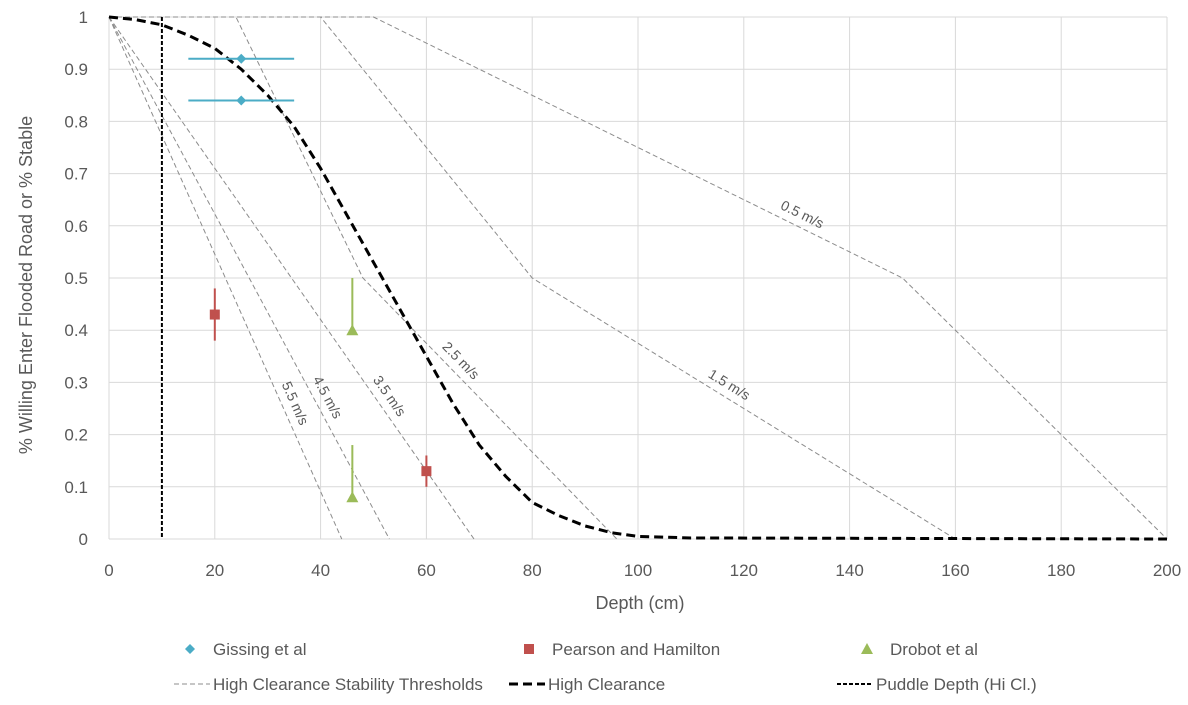  I want to click on x-tick-label: 120, so click(744, 570).